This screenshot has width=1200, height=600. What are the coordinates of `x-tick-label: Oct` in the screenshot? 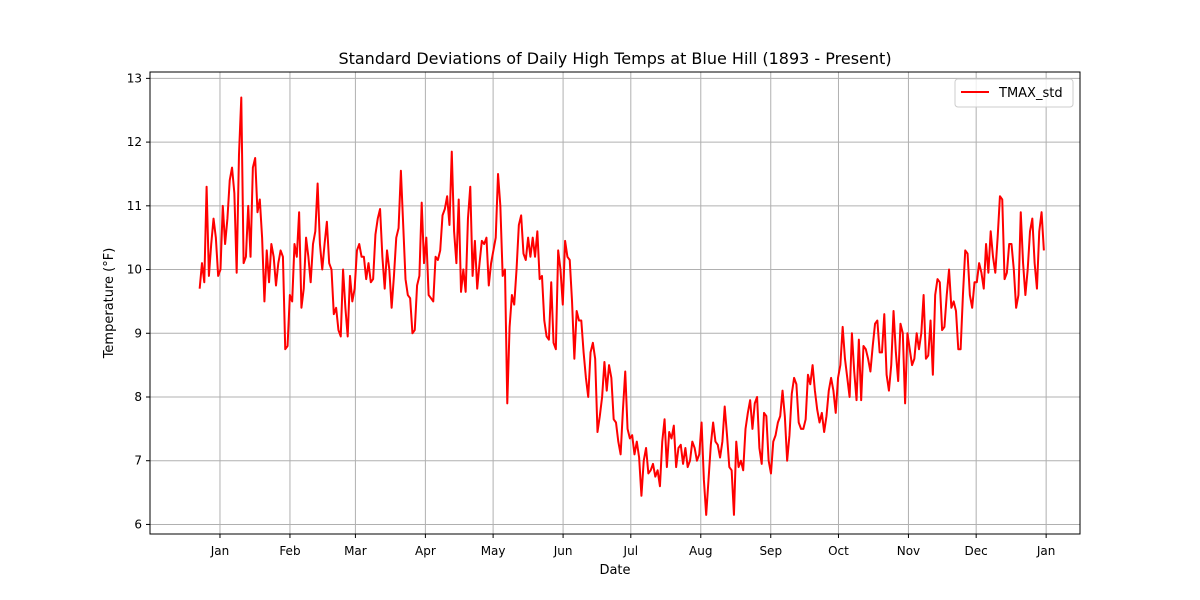 It's located at (838, 551).